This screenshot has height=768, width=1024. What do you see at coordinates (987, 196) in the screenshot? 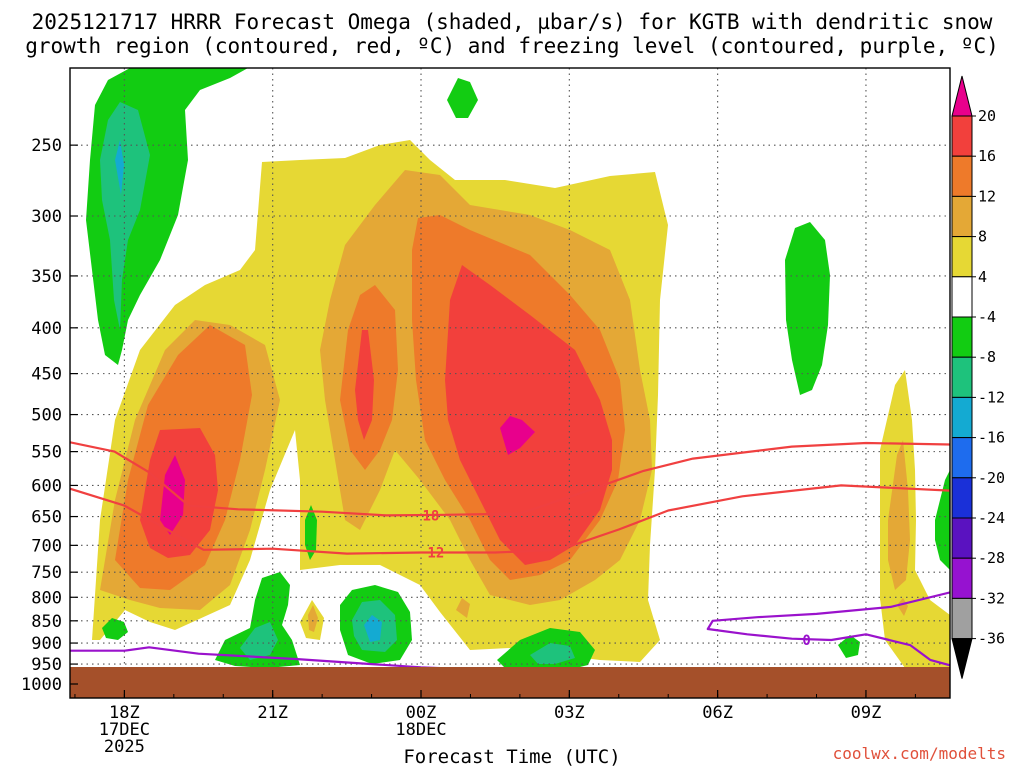
I see `colorbar-label: 12` at bounding box center [987, 196].